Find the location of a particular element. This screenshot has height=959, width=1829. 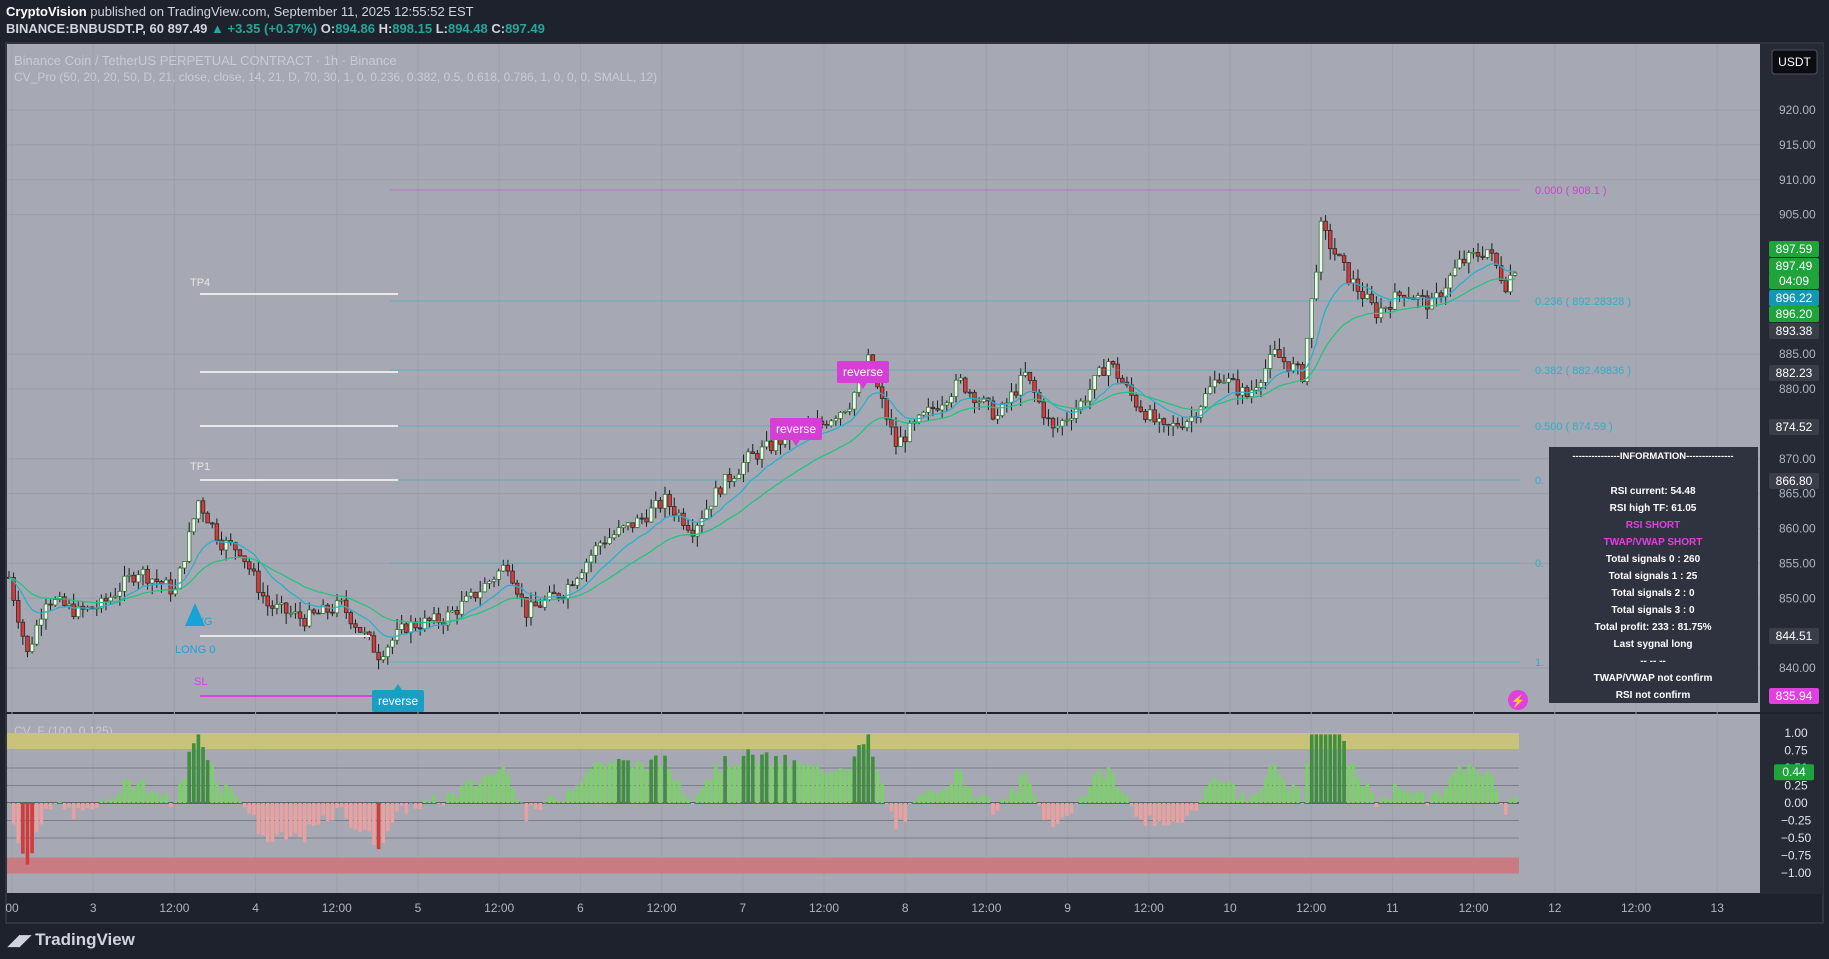

signal-reverse-tag: reverse is located at coordinates (398, 698).